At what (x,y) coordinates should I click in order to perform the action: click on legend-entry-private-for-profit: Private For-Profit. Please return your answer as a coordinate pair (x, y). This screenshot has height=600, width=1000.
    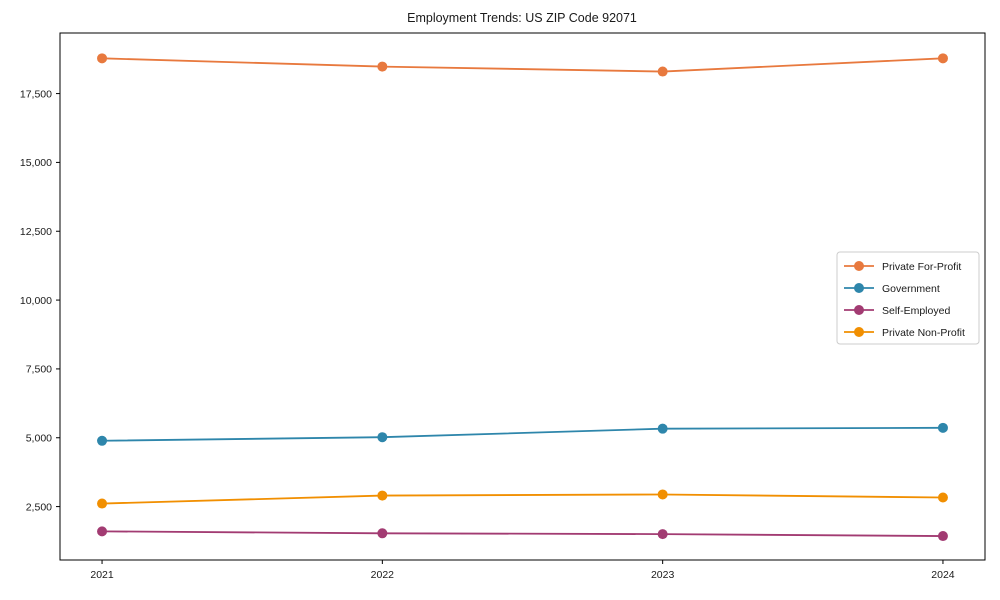
    Looking at the image, I should click on (902, 267).